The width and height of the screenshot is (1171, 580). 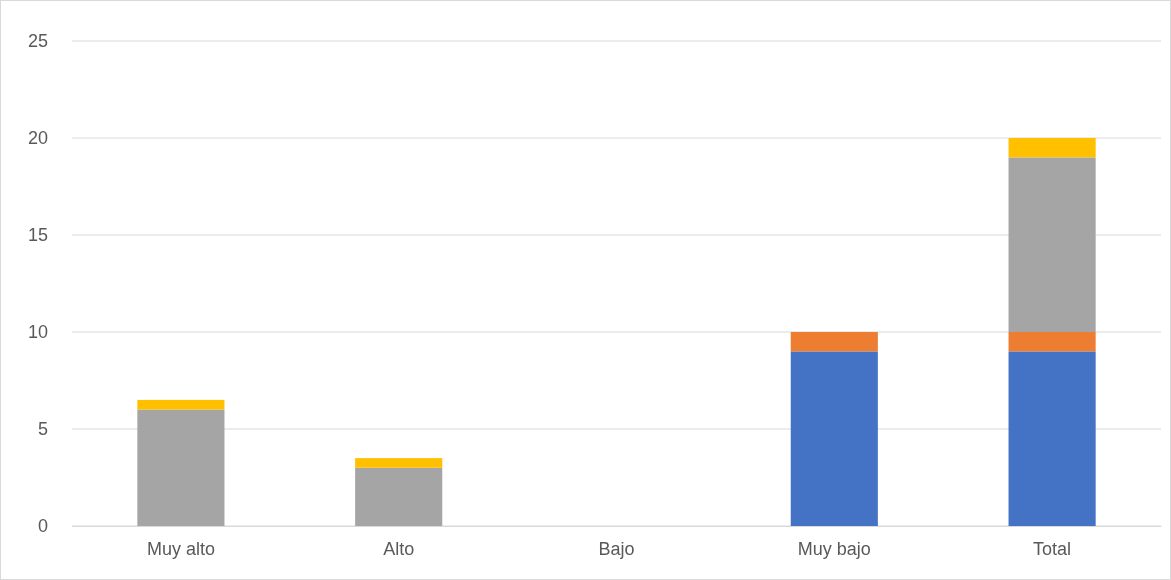 I want to click on y-tick-label: 10, so click(x=37, y=332).